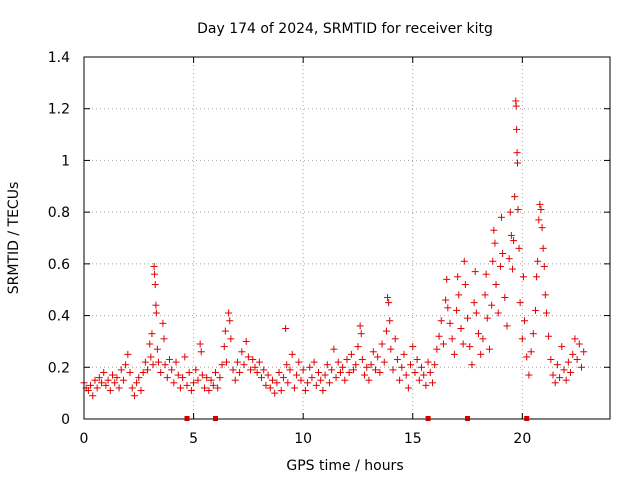  I want to click on y-tick-label: 0.2, so click(59, 368).